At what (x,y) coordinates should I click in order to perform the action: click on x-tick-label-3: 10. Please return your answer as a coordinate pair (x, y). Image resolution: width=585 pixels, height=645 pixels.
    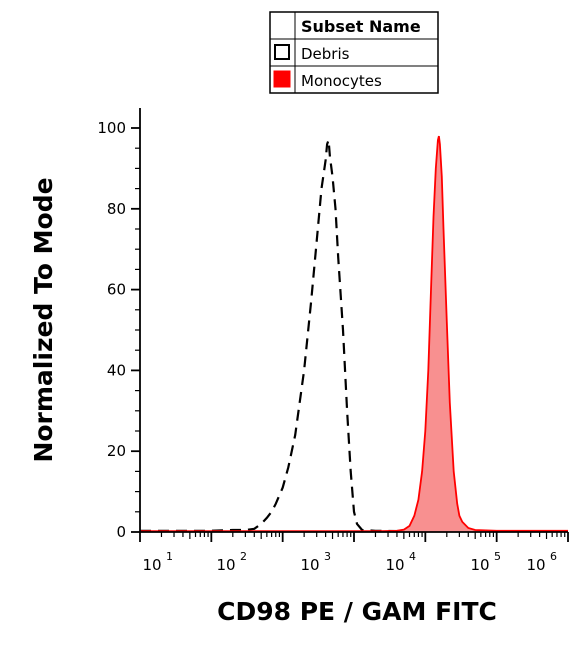
    Looking at the image, I should click on (309, 565).